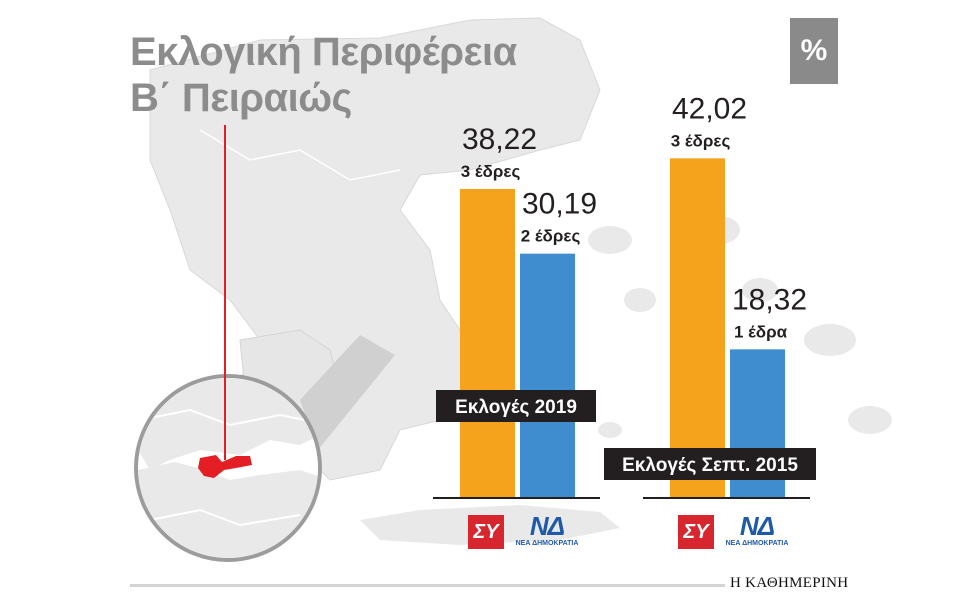 This screenshot has height=600, width=960. Describe the element at coordinates (347, 392) in the screenshot. I see `zoom-cone` at that location.